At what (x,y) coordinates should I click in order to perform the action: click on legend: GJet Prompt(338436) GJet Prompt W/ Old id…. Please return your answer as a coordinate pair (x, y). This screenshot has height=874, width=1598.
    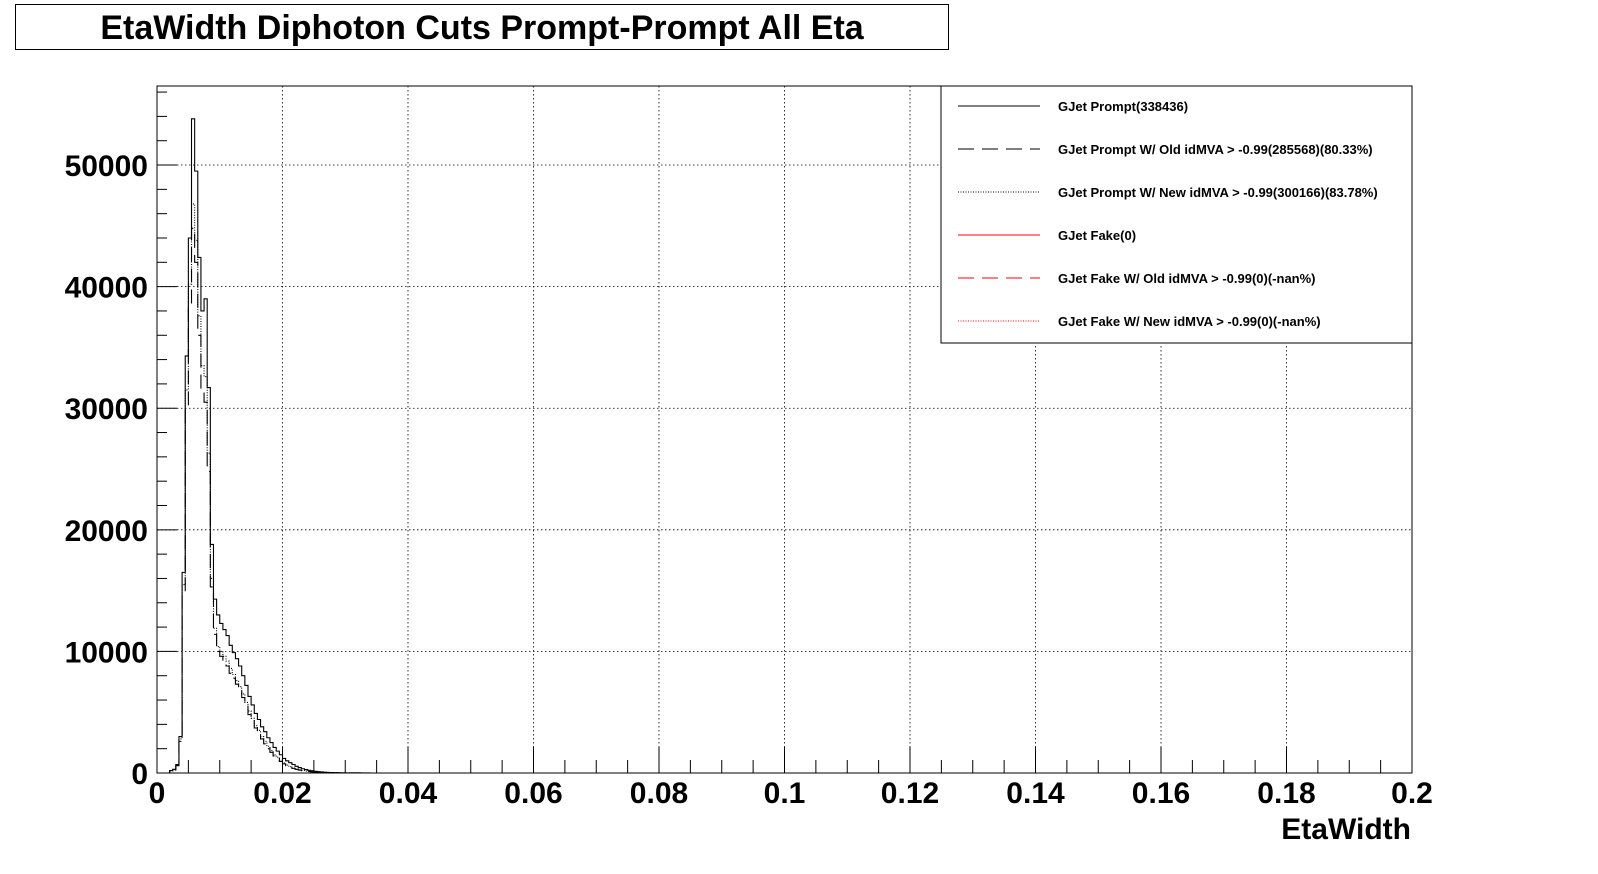
    Looking at the image, I should click on (1176, 214).